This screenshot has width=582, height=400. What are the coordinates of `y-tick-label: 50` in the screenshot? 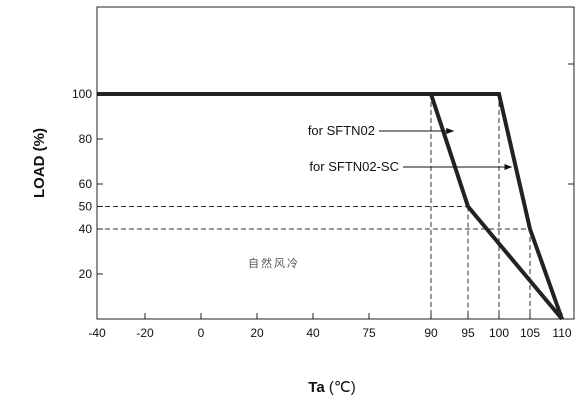 It's located at (86, 207).